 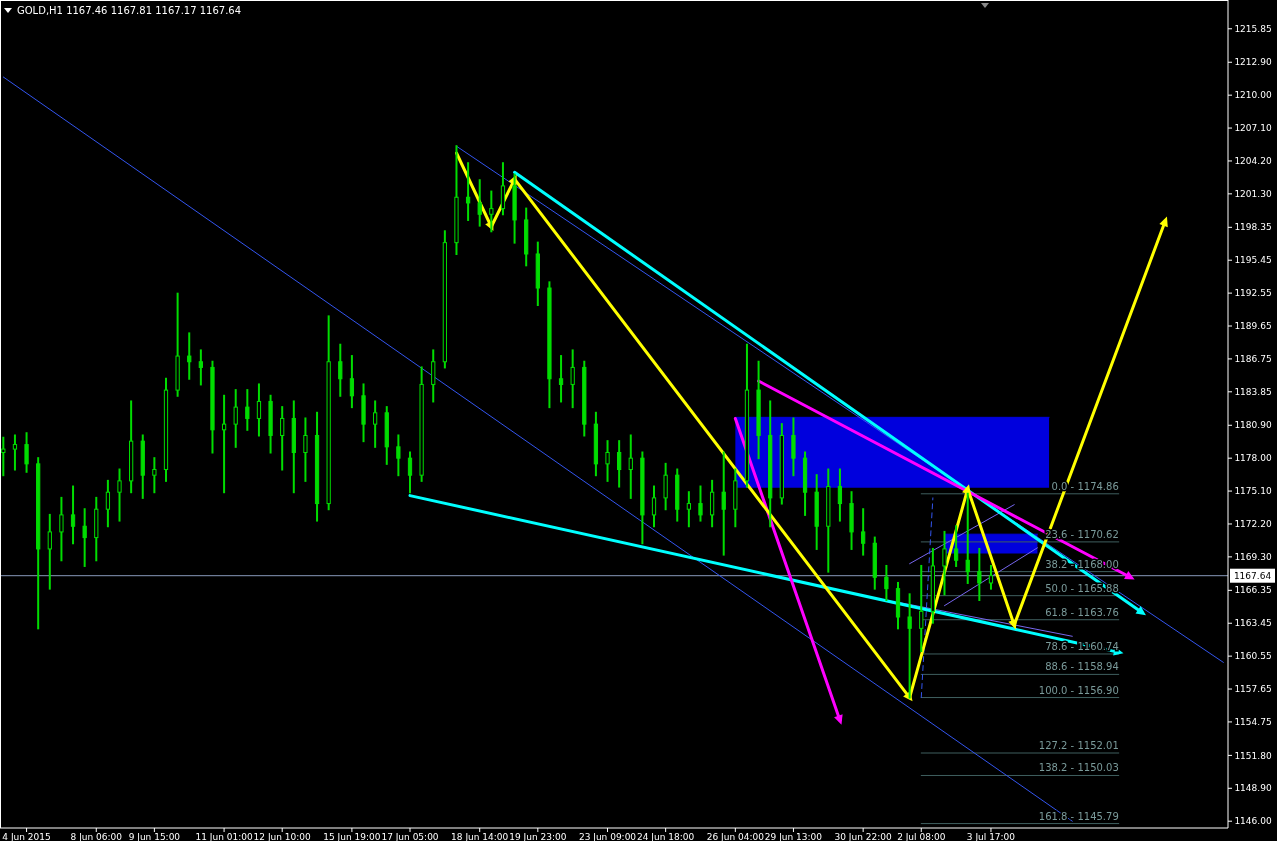 What do you see at coordinates (1078, 768) in the screenshot?
I see `series-label: 138.2 - 1150.03` at bounding box center [1078, 768].